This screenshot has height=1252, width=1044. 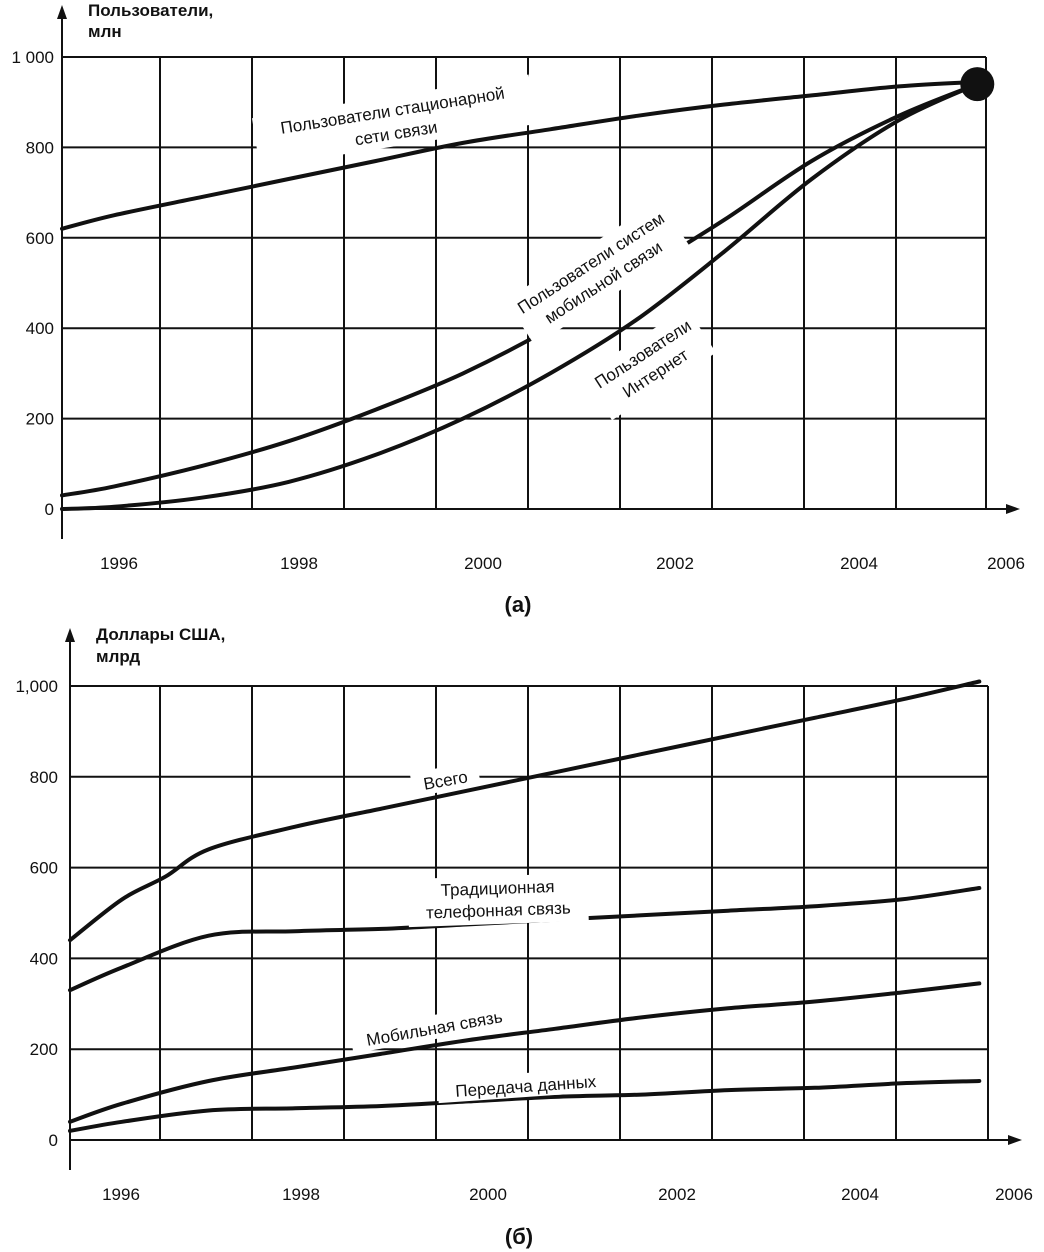 I want to click on chart-b-y-tick-label: 1,000, so click(x=36, y=686).